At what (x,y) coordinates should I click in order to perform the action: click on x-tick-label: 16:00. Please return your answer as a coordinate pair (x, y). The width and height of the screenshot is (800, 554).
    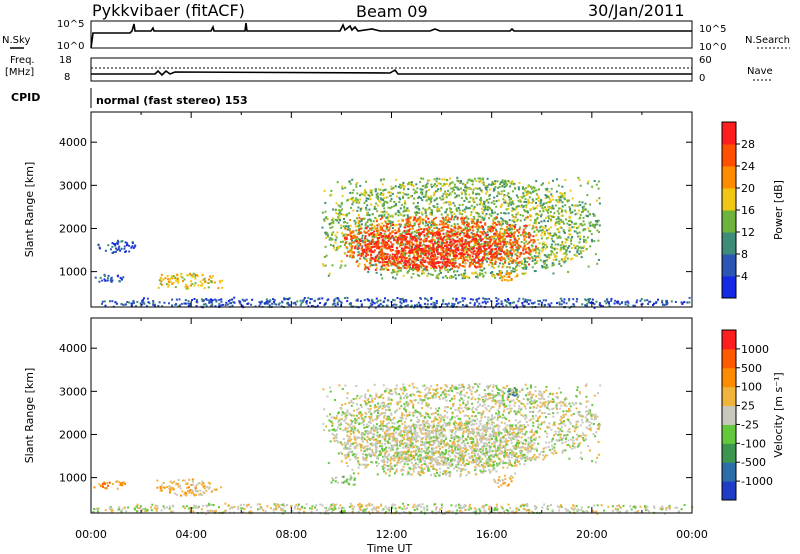
    Looking at the image, I should click on (492, 534).